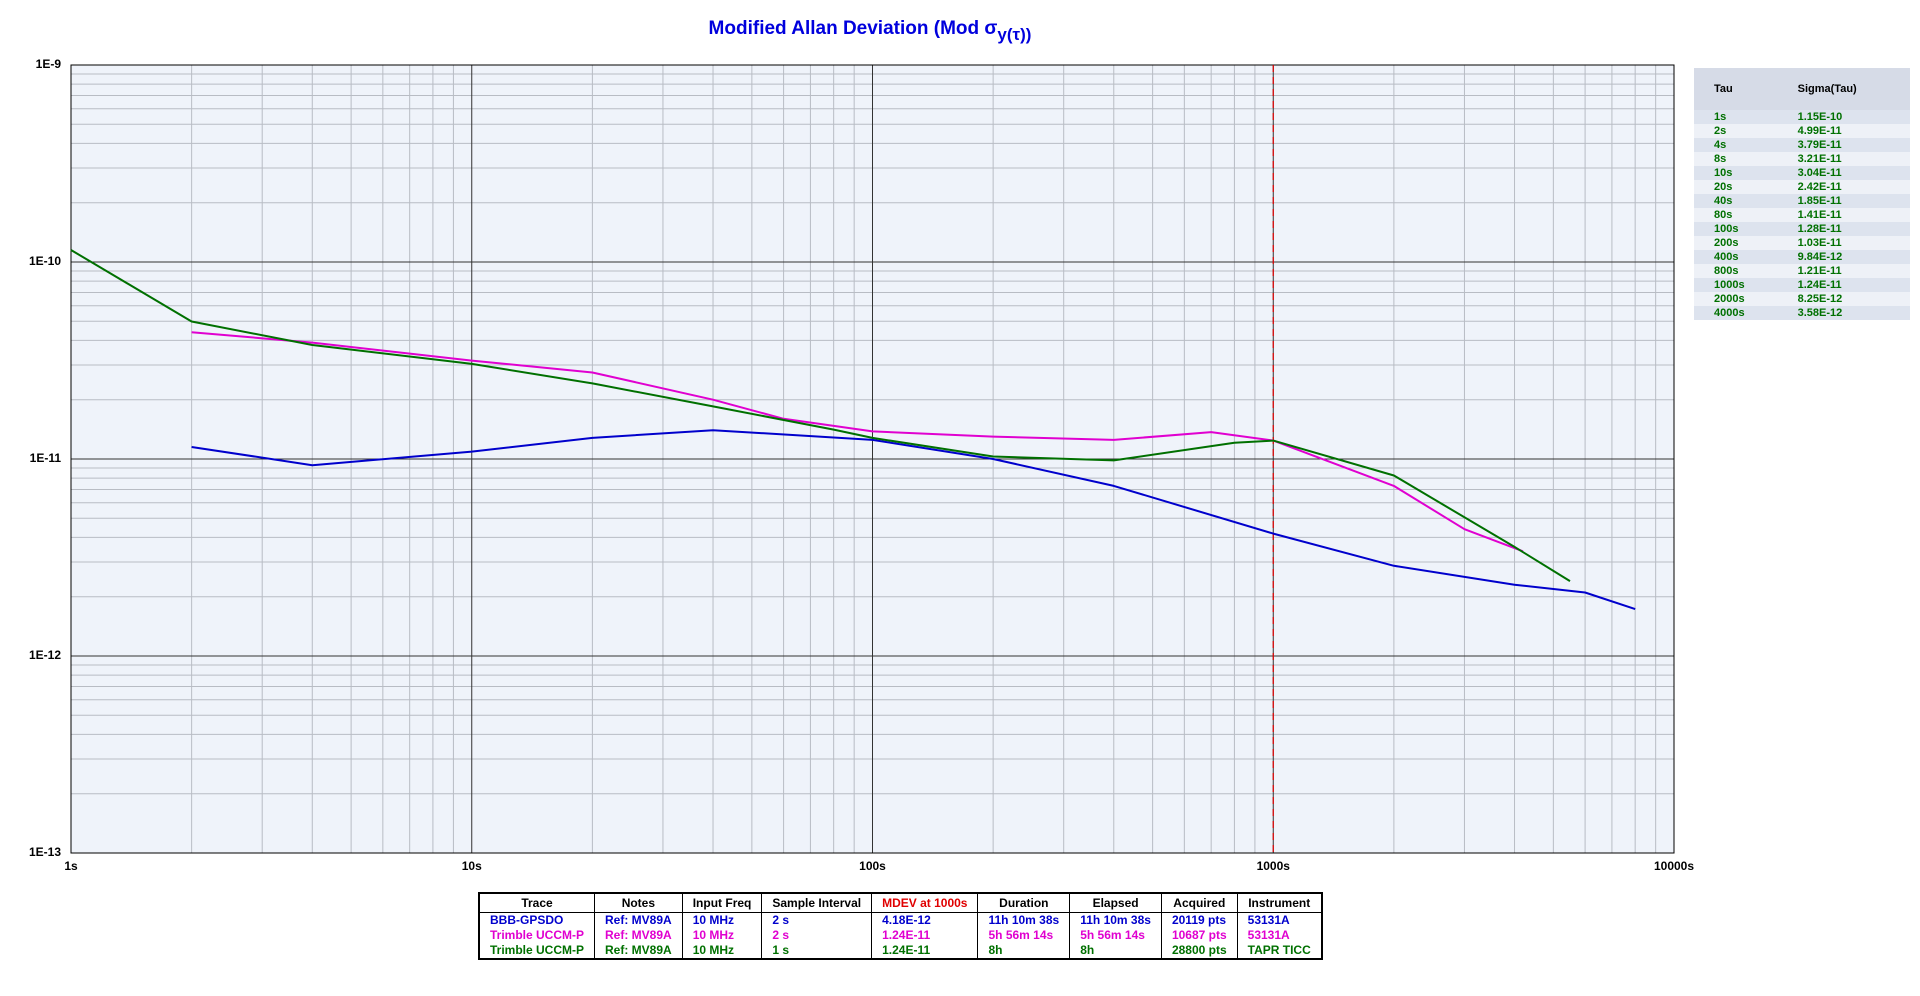 The width and height of the screenshot is (1920, 996). I want to click on tau-row: 4000s 3.58E-12, so click(1802, 313).